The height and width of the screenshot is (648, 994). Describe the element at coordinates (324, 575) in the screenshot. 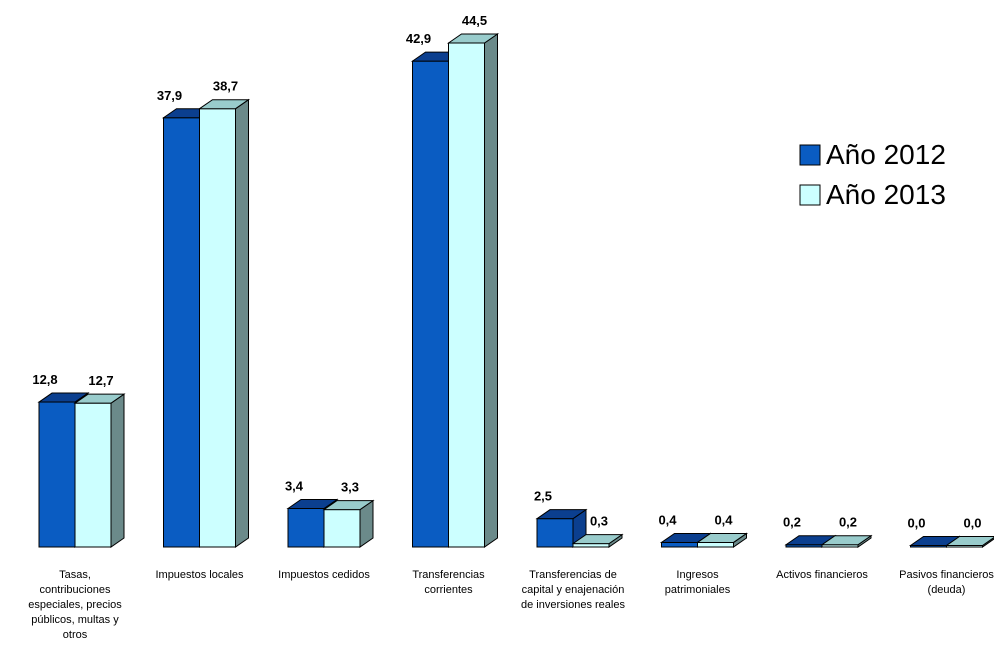

I see `category-label-2: Impuestos cedidos` at that location.